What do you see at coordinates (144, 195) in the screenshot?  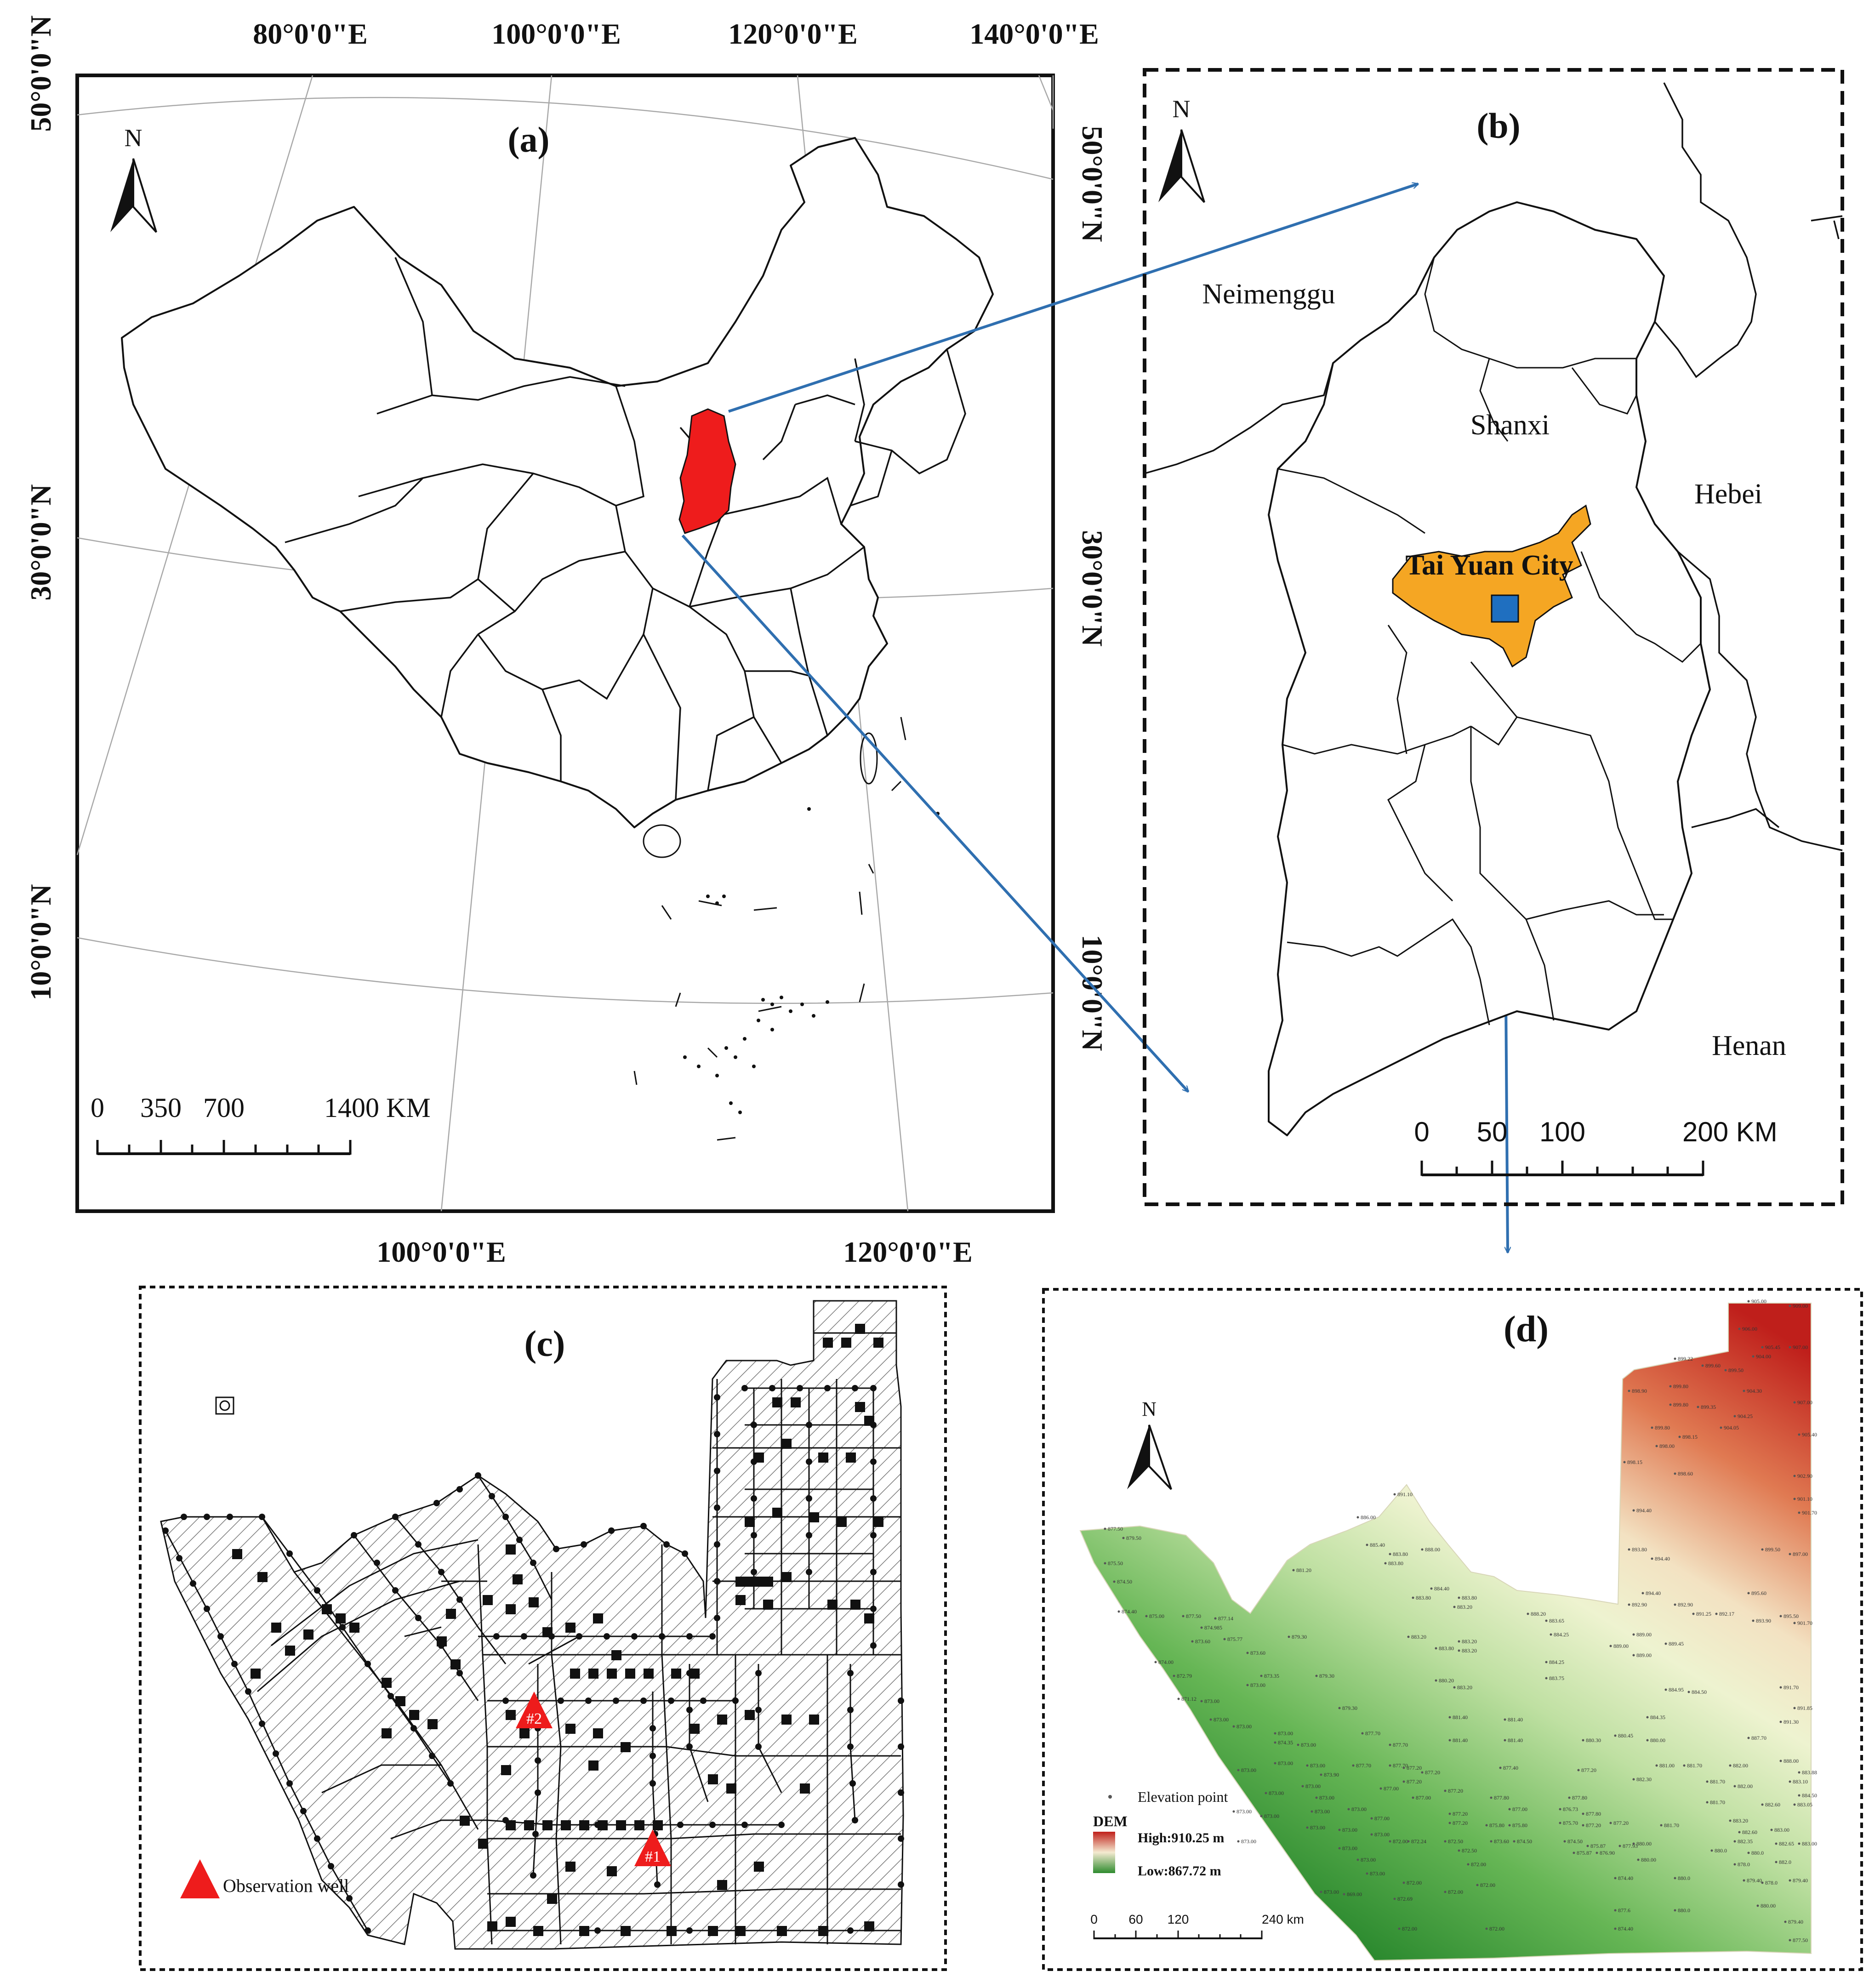 I see `north-arrow-icon-half` at bounding box center [144, 195].